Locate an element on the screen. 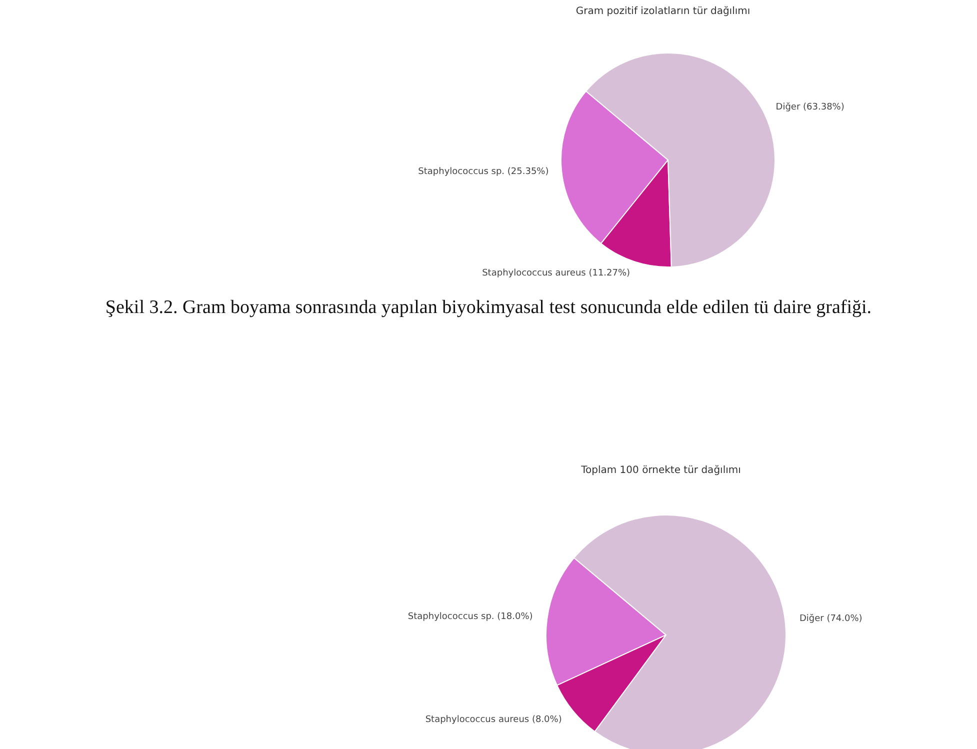 The height and width of the screenshot is (749, 977). chart-title: Toplam 100 örnekte tür dağılımı is located at coordinates (661, 470).